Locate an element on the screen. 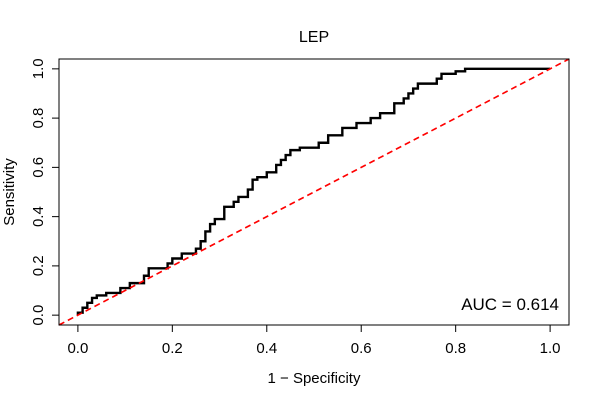 The image size is (600, 405). x-tick-label: 1.0 is located at coordinates (550, 348).